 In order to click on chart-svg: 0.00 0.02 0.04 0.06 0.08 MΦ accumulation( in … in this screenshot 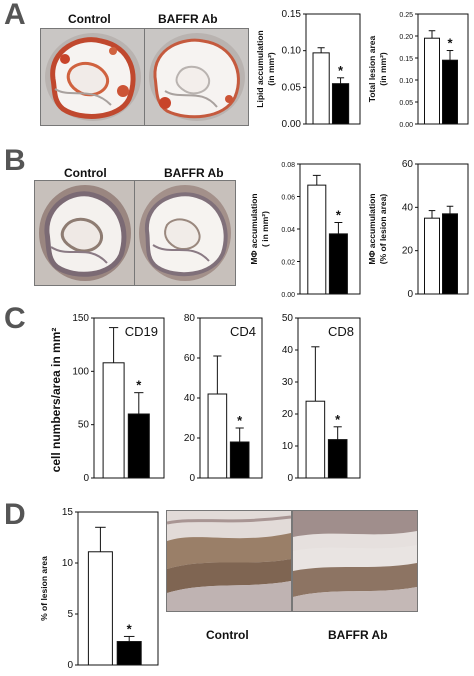, I will do `click(305, 230)`.